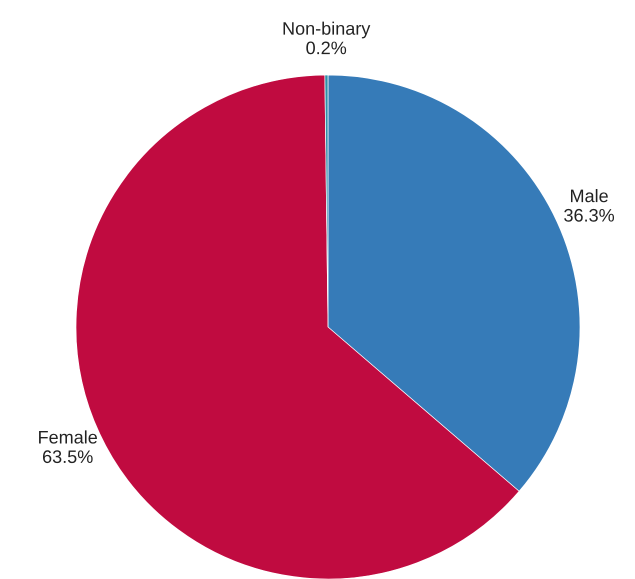  What do you see at coordinates (68, 457) in the screenshot?
I see `data-label: 63.5%` at bounding box center [68, 457].